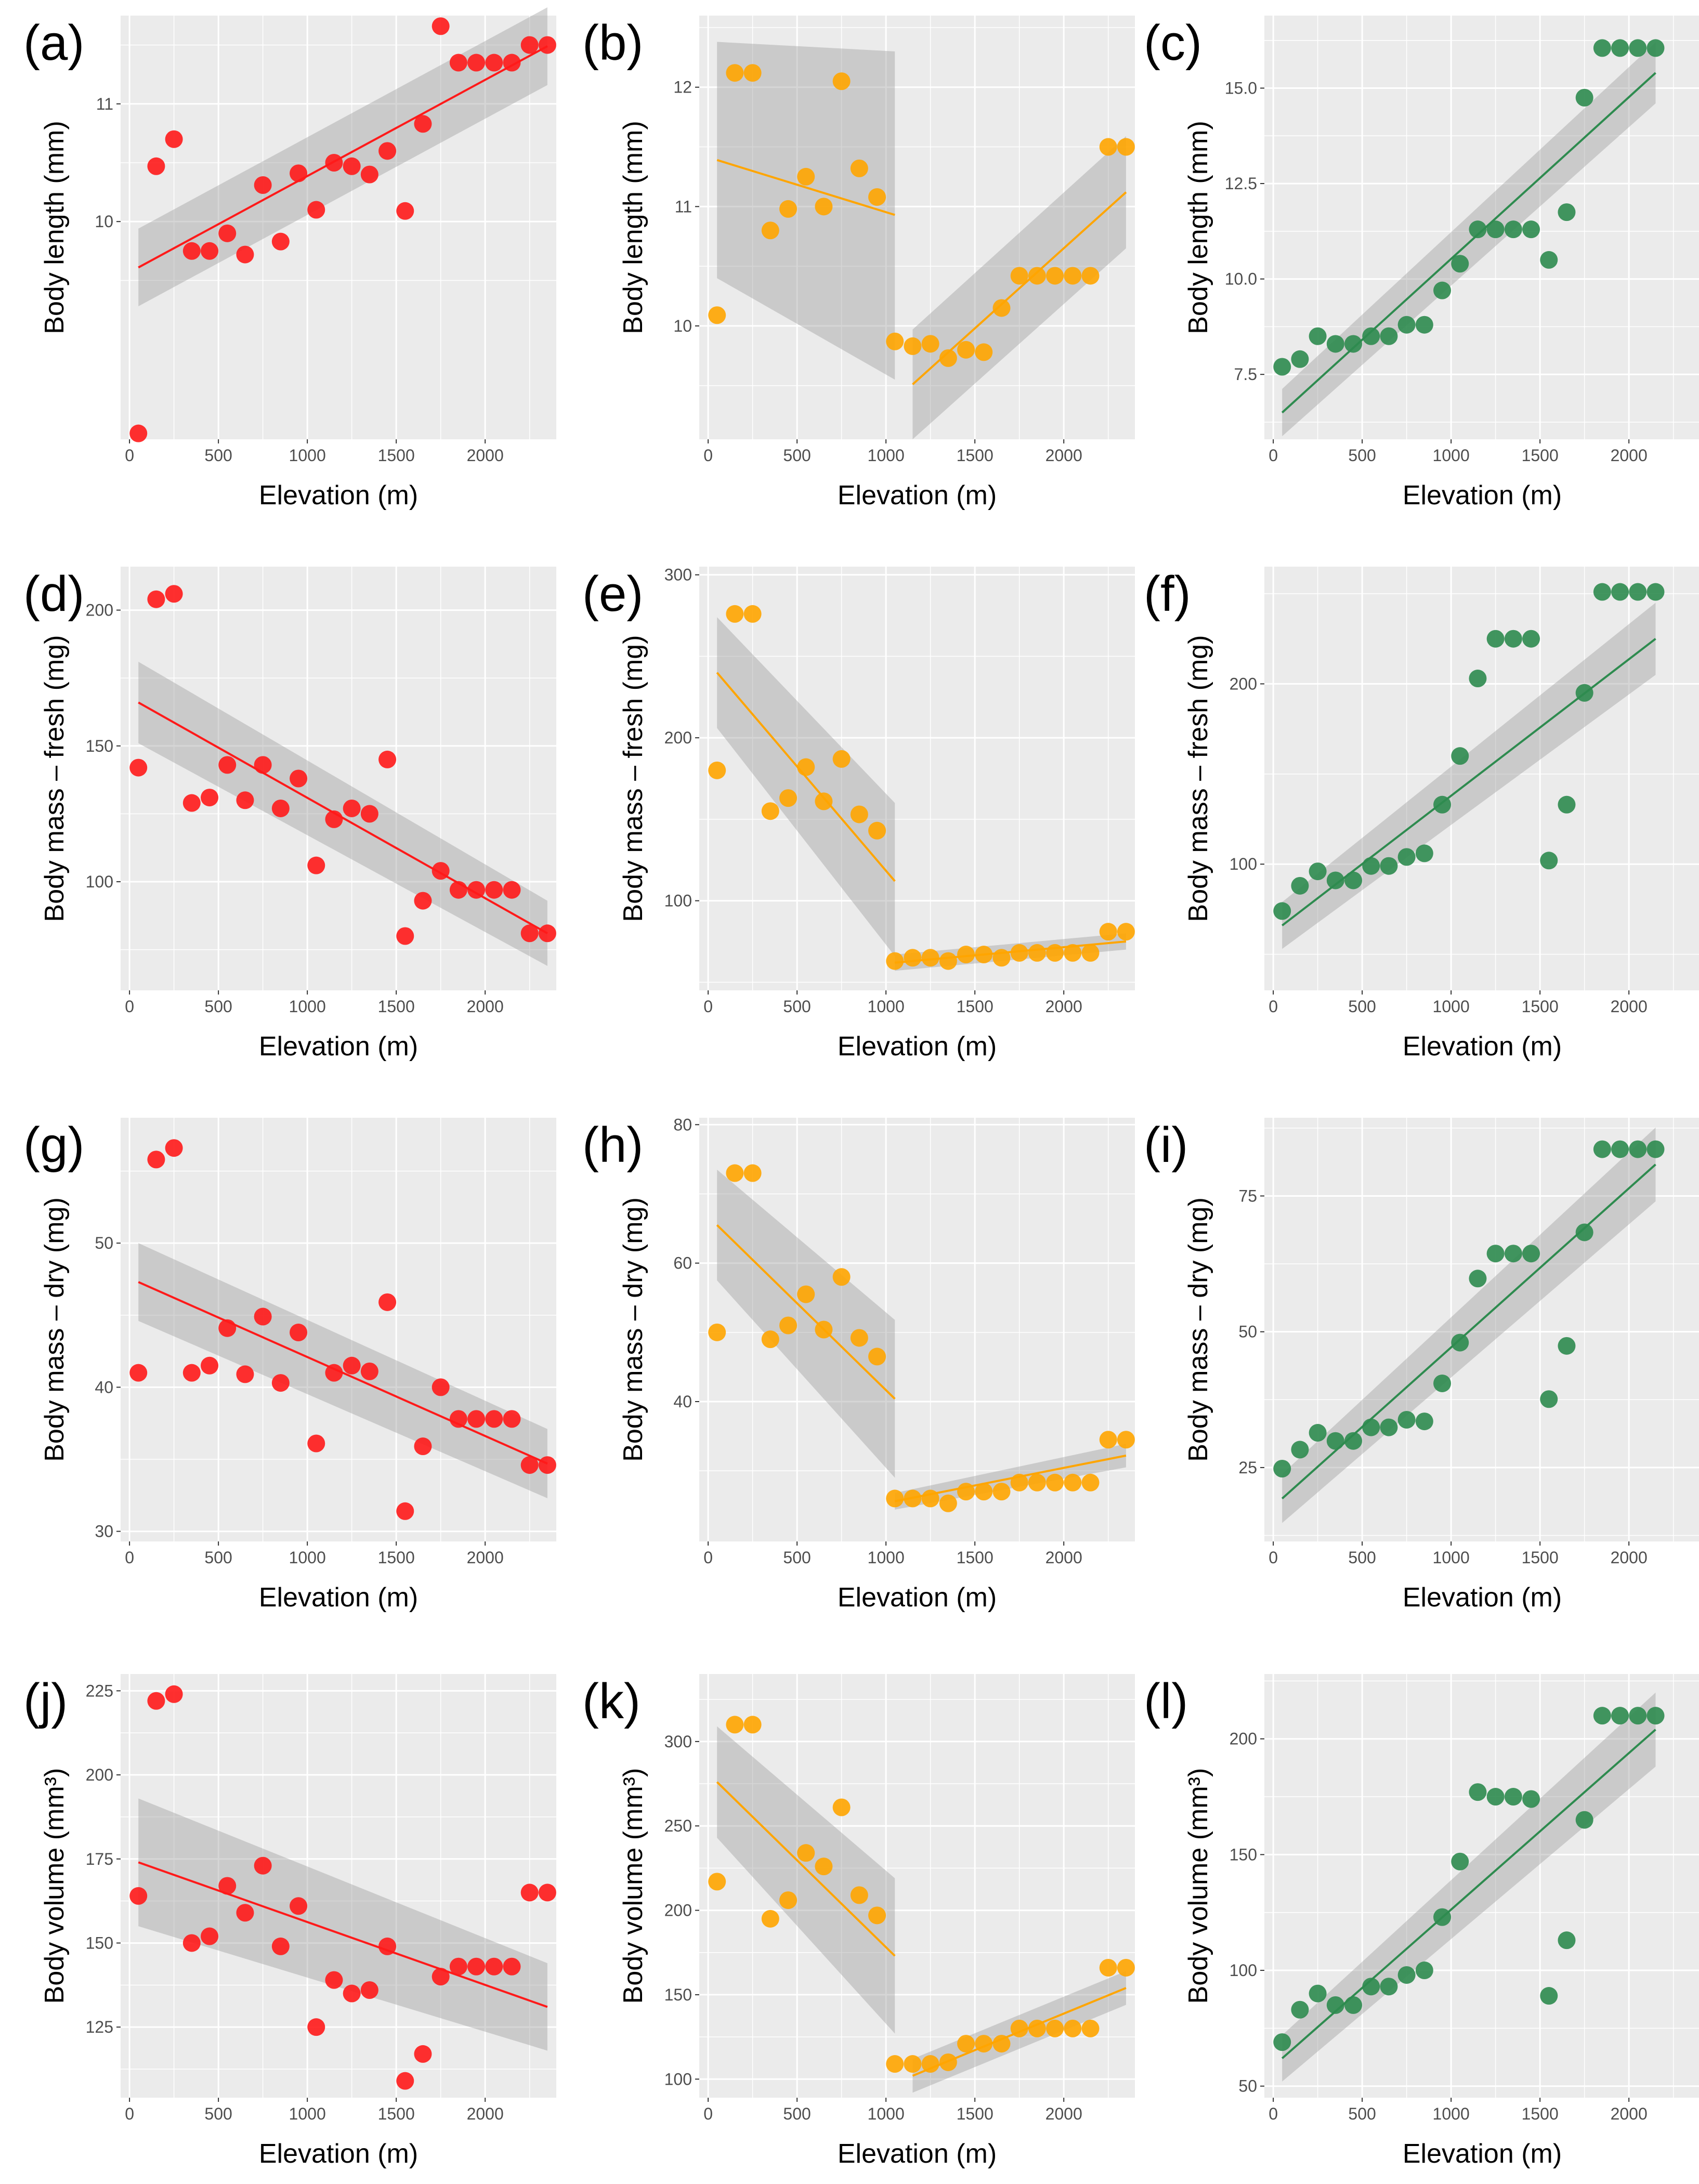  I want to click on x-tick-label: 1500, so click(1540, 2114).